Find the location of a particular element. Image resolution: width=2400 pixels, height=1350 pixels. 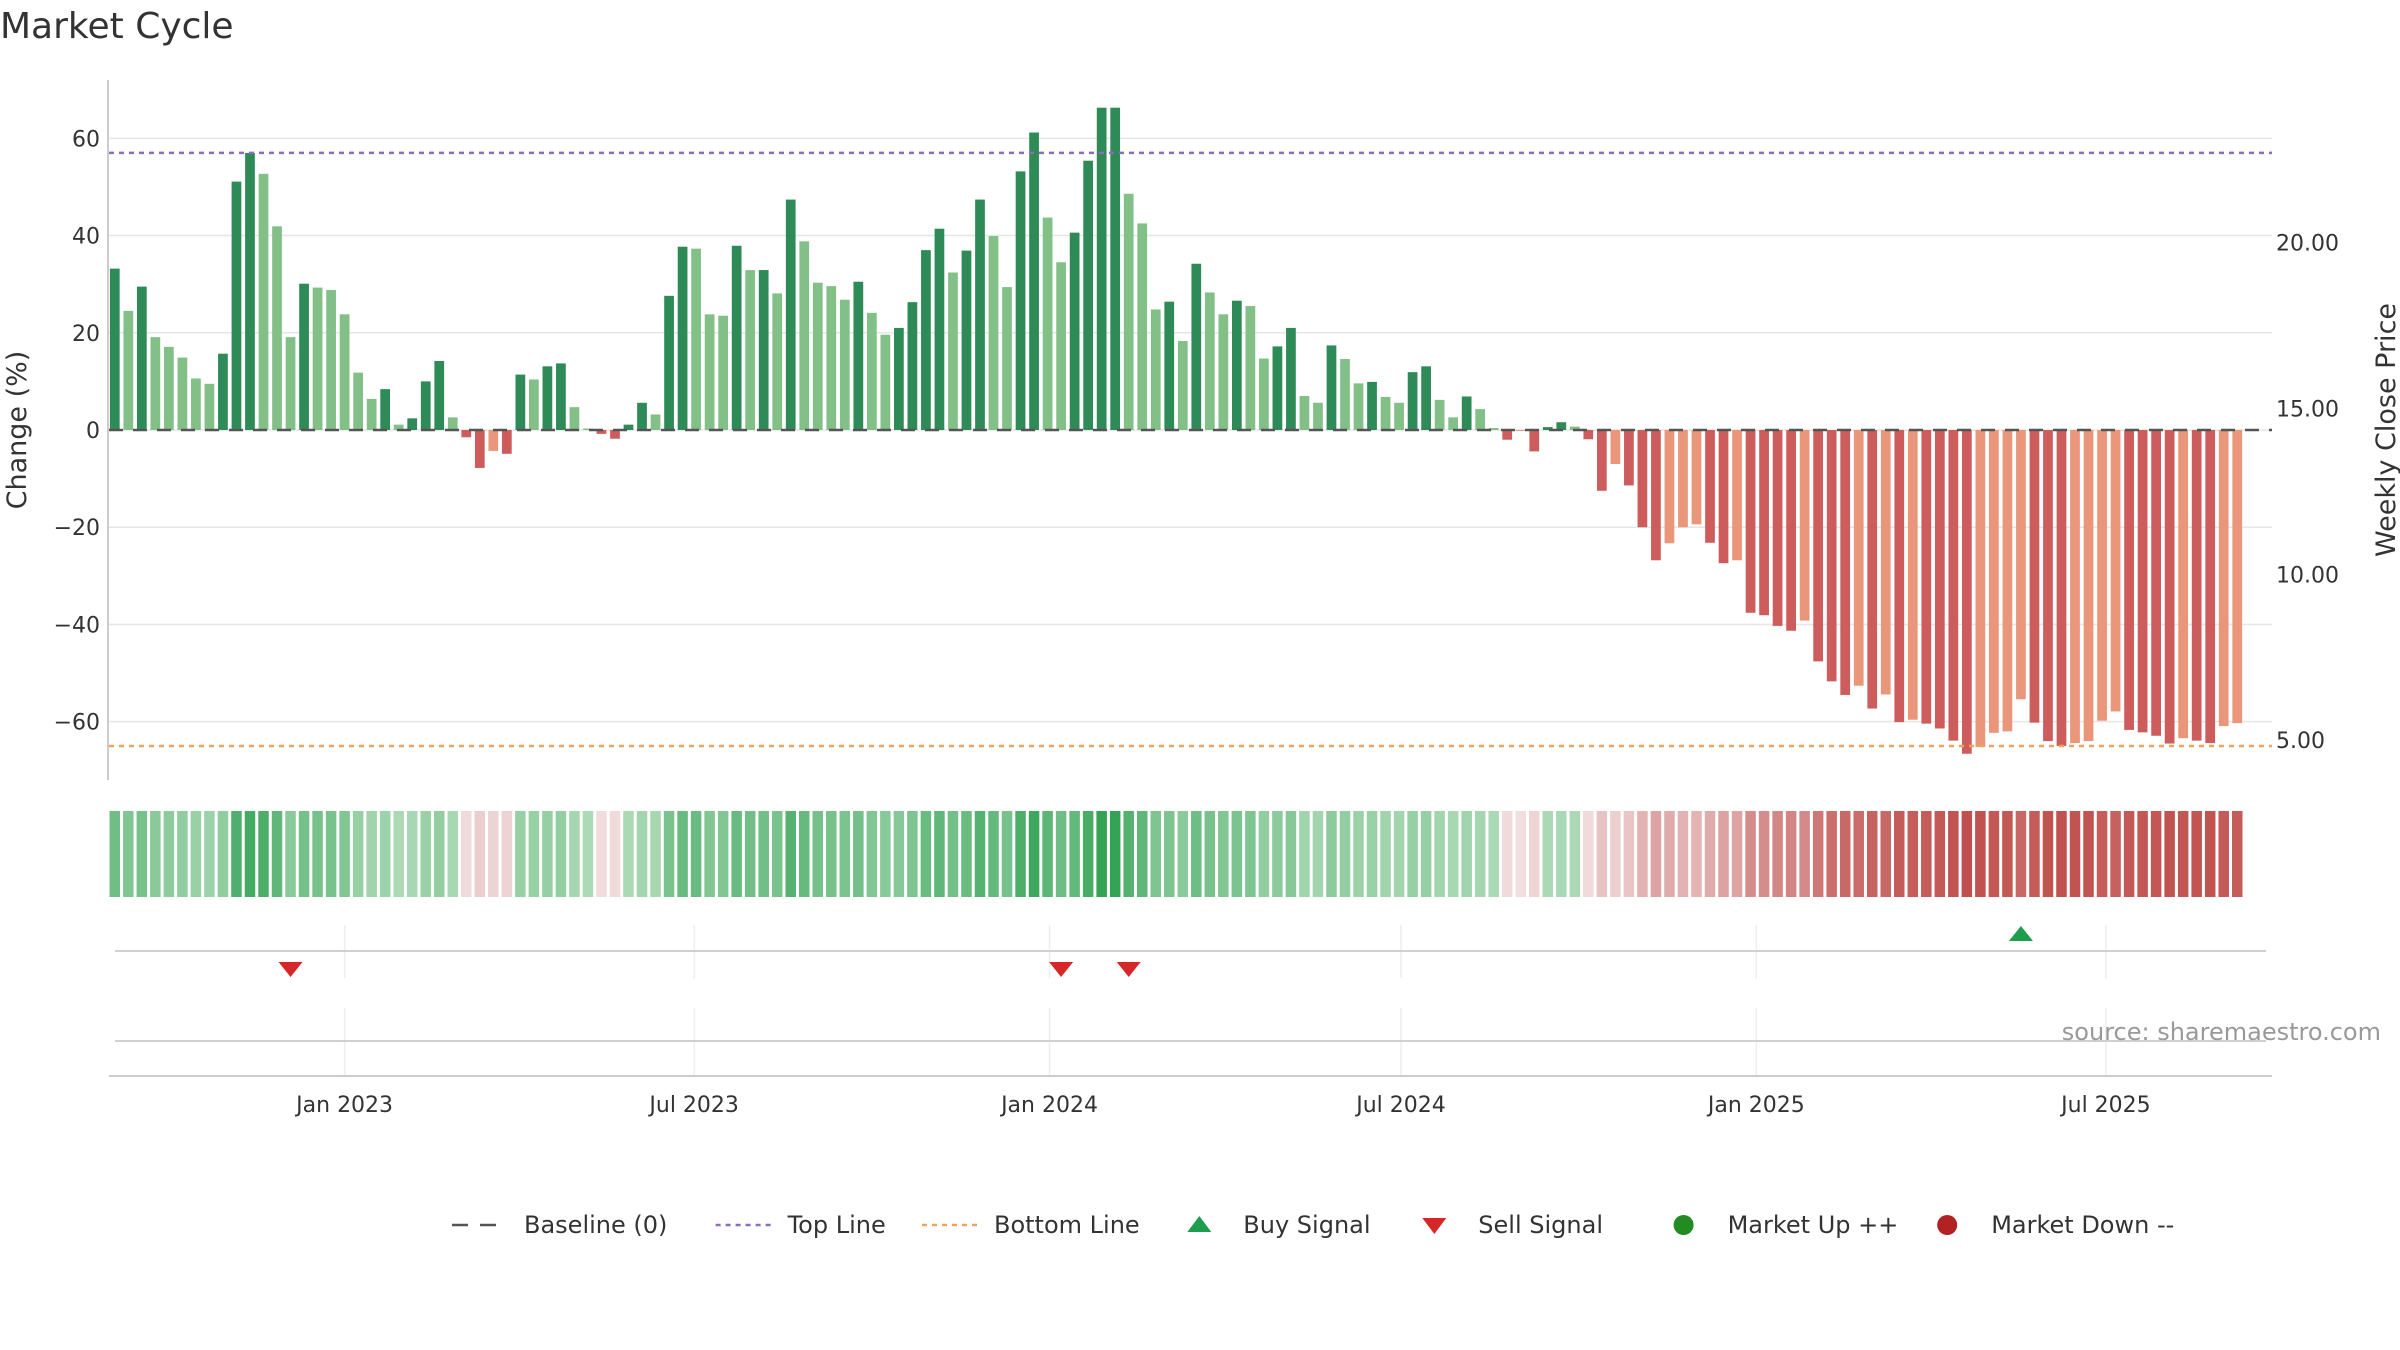

legend-label: Sell Signal is located at coordinates (1540, 1225).